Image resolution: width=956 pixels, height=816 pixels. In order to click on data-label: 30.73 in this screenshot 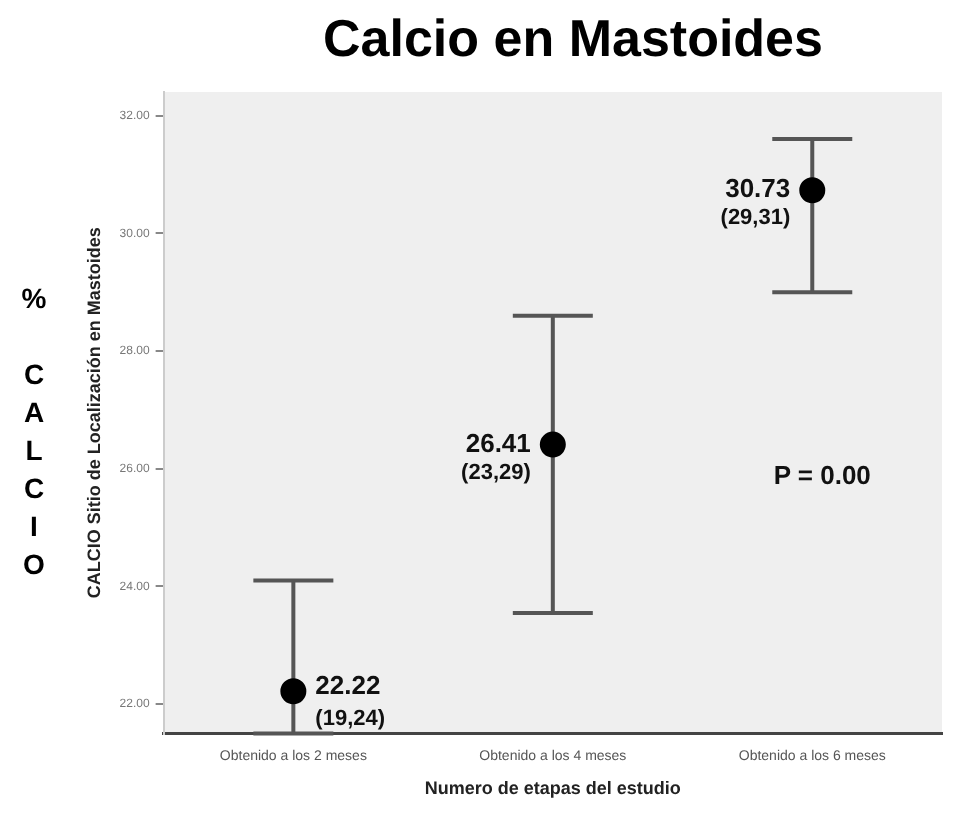, I will do `click(758, 188)`.